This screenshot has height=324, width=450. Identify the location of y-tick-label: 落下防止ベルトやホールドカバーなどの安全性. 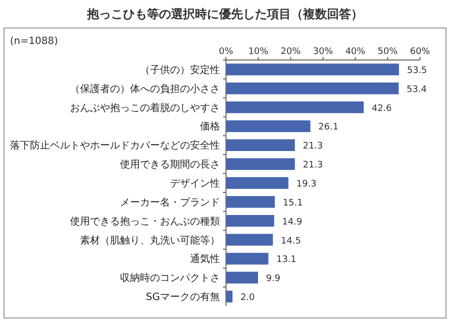
(115, 146).